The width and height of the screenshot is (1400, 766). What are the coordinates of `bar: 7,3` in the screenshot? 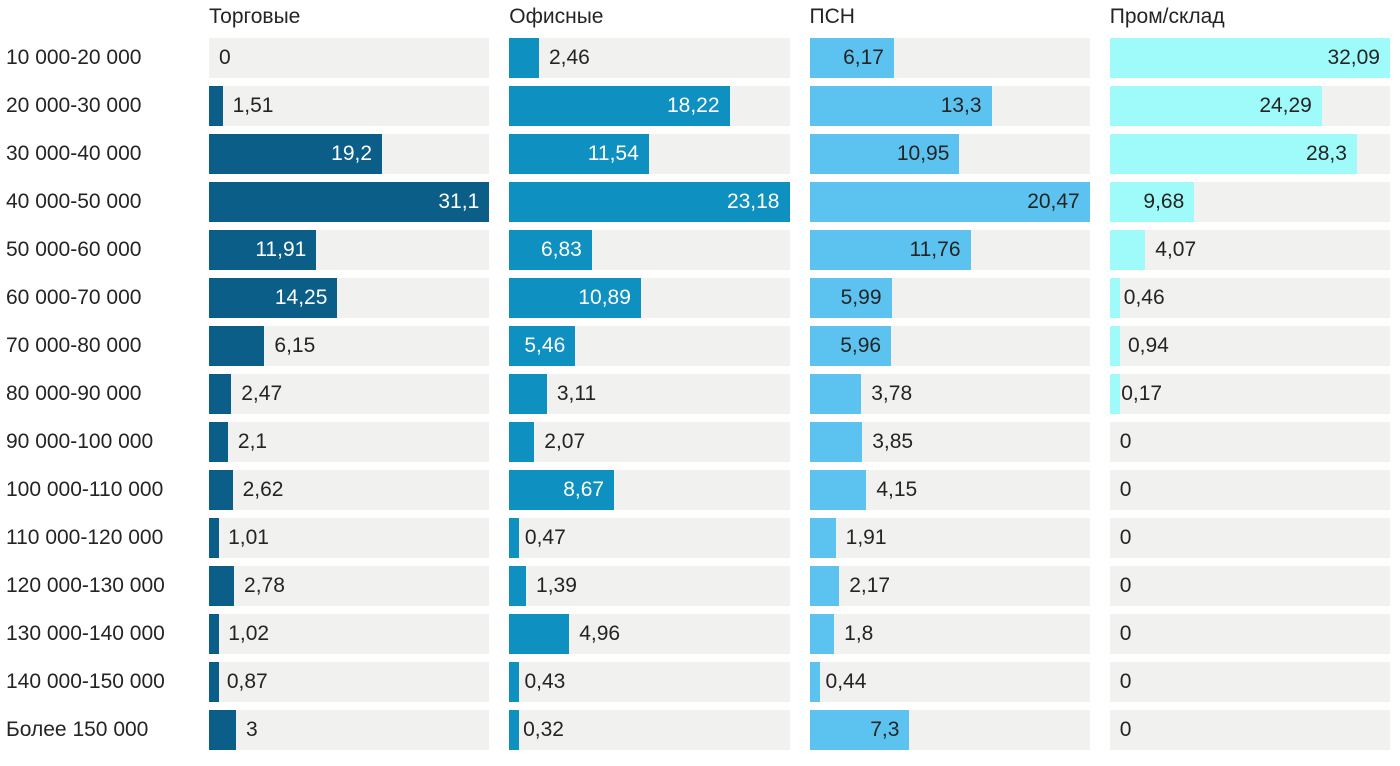 It's located at (859, 730).